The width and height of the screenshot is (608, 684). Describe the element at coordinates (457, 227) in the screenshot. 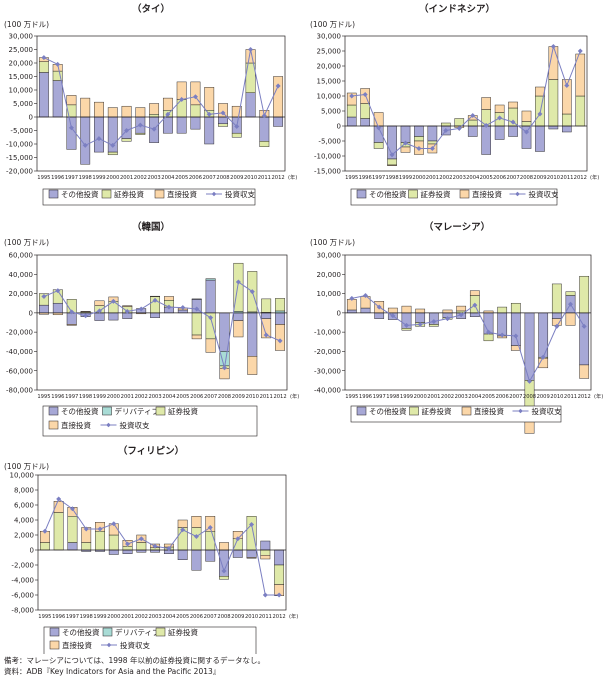

I see `chart-title: （マレーシア）` at that location.